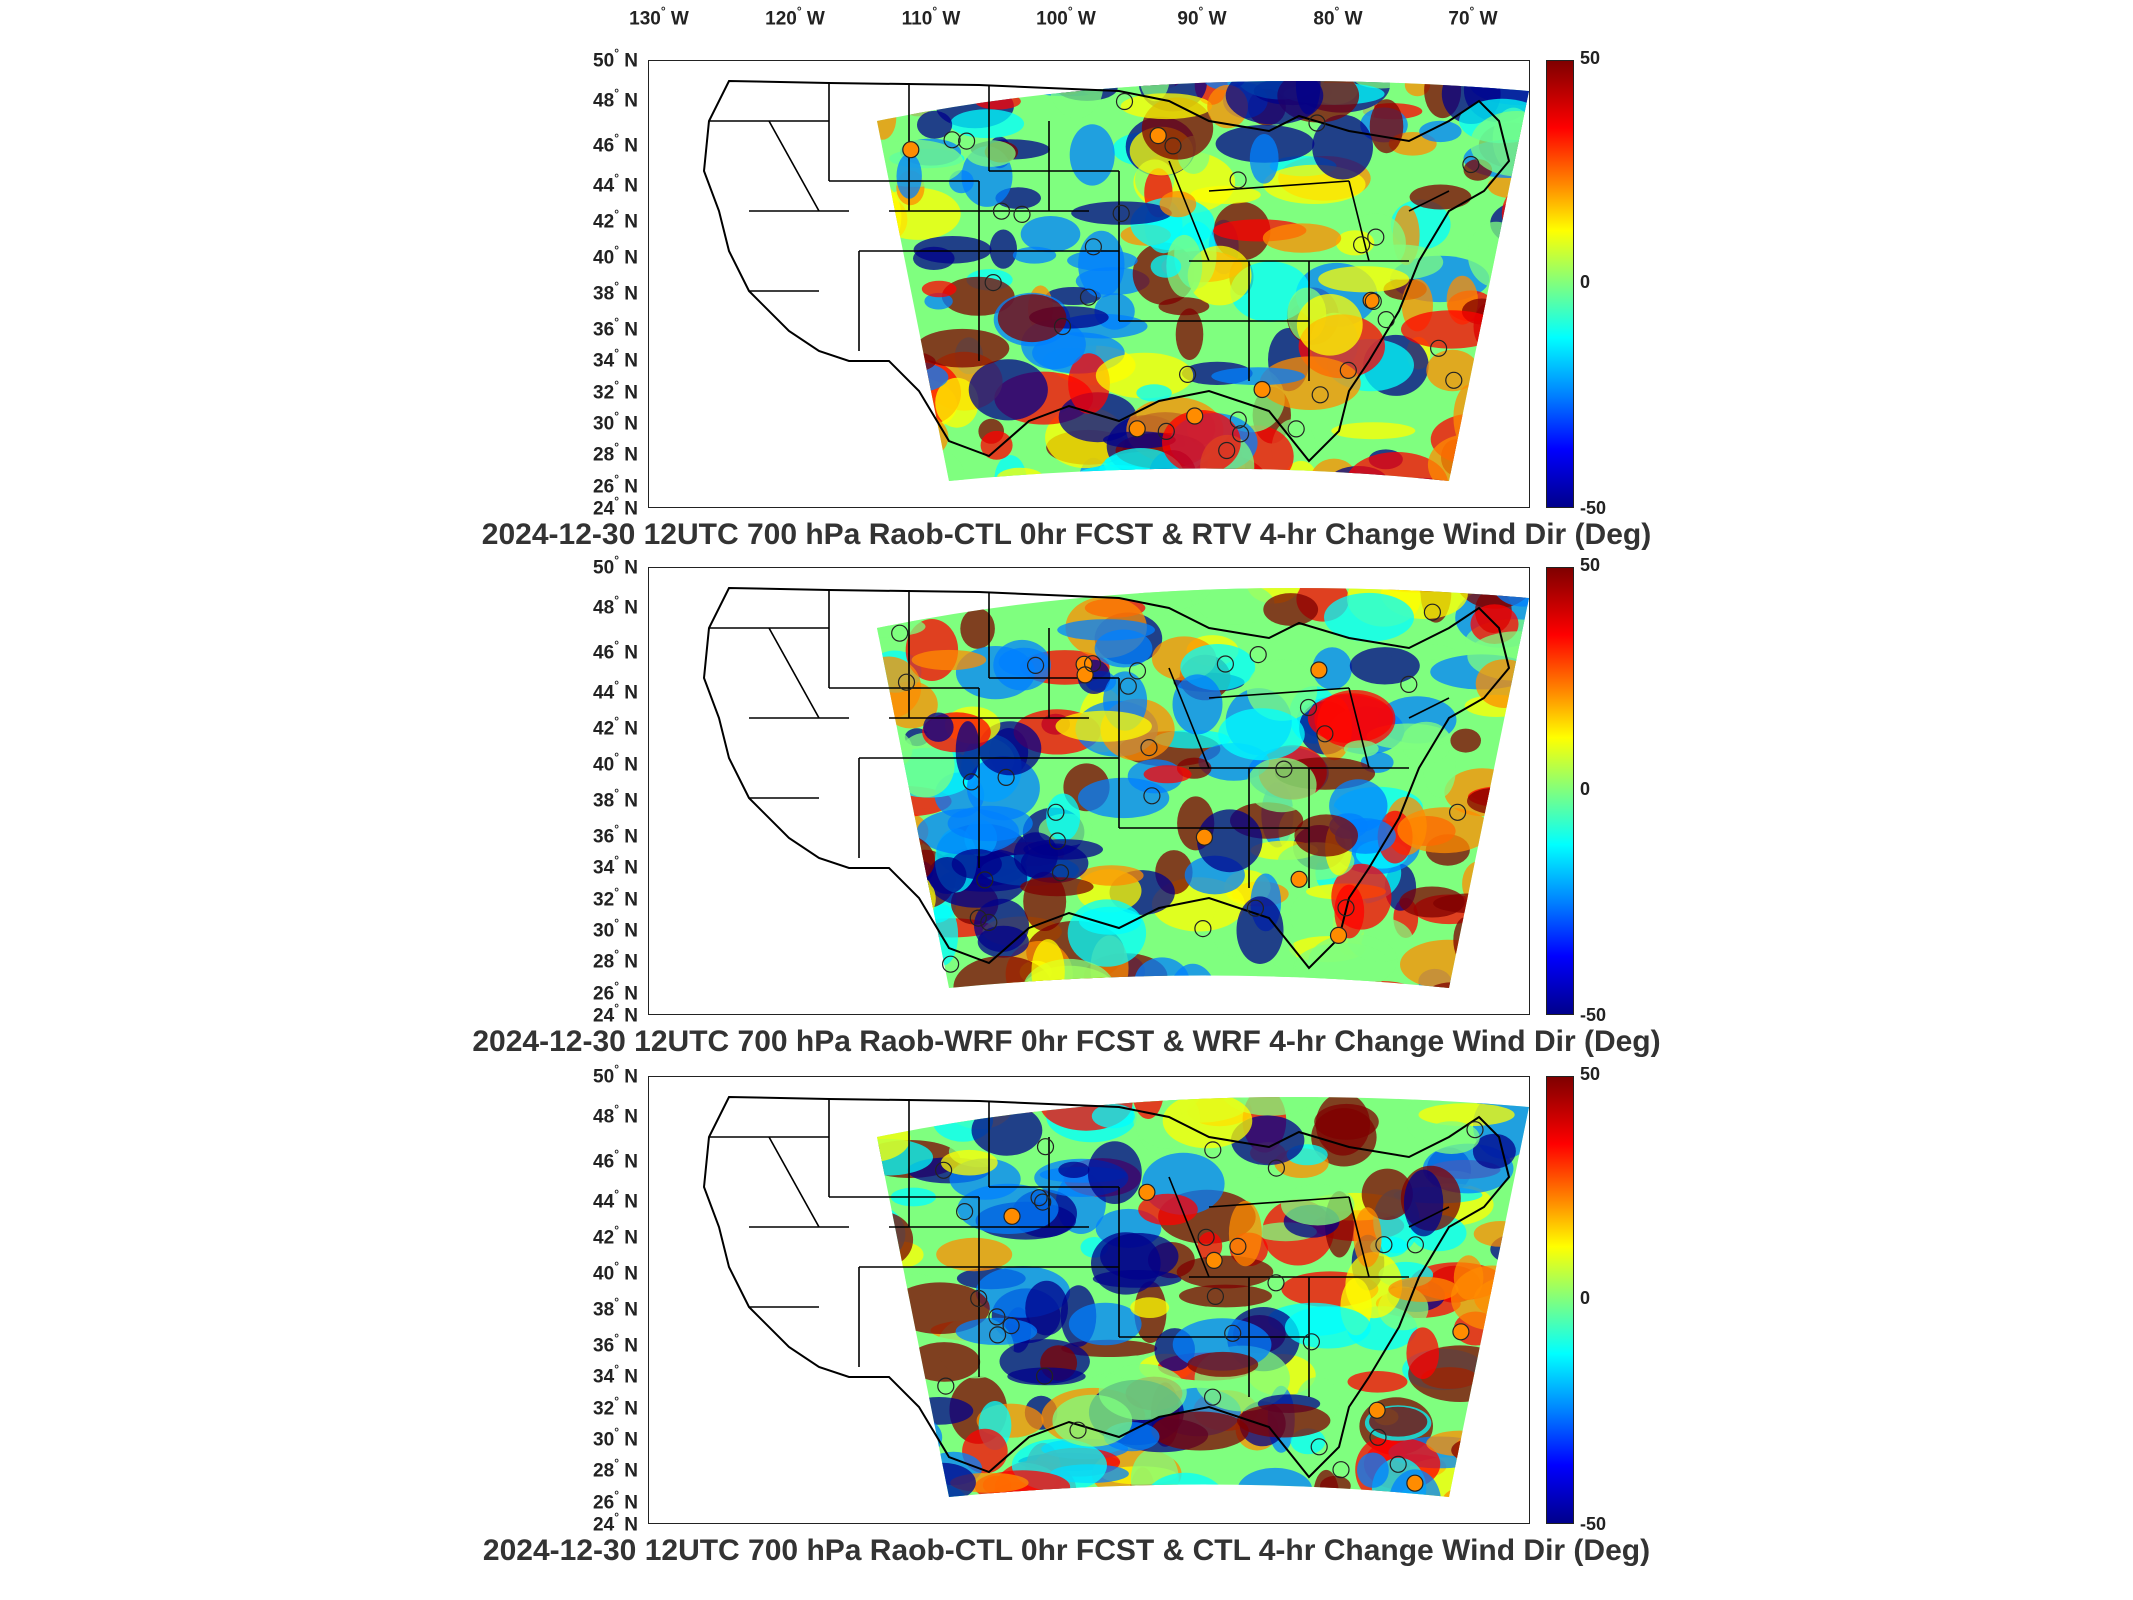 This screenshot has height=1600, width=2133. What do you see at coordinates (659, 17) in the screenshot?
I see `longitude-label: 130° W` at bounding box center [659, 17].